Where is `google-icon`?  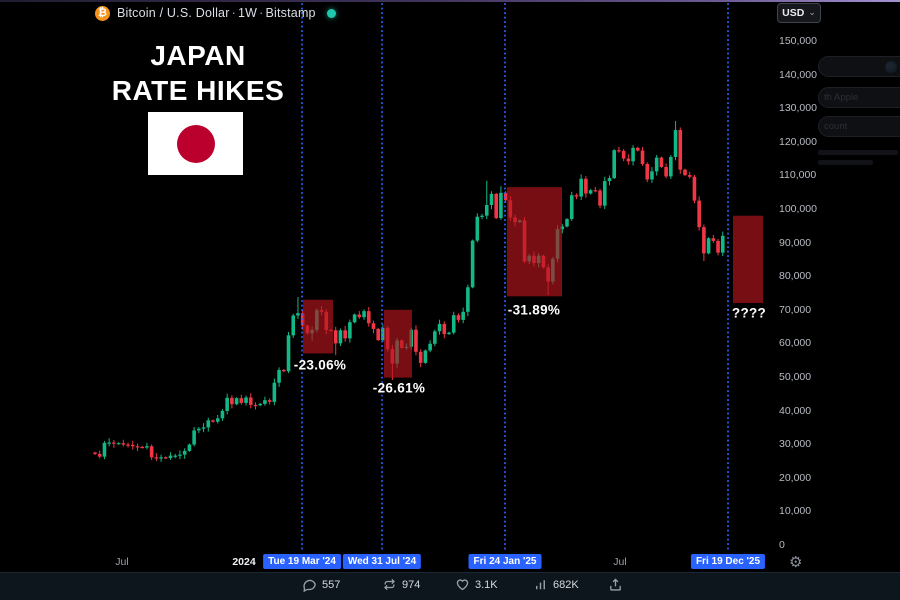
google-icon is located at coordinates (891, 67).